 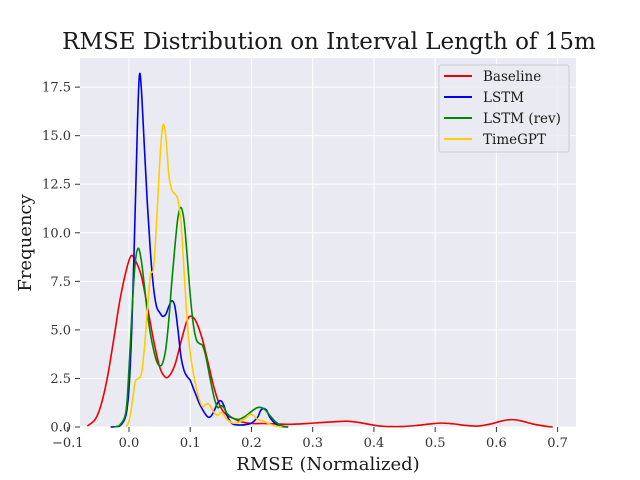 I want to click on legend: Baseline LSTM LSTM (rev) TimeGPT, so click(x=504, y=108).